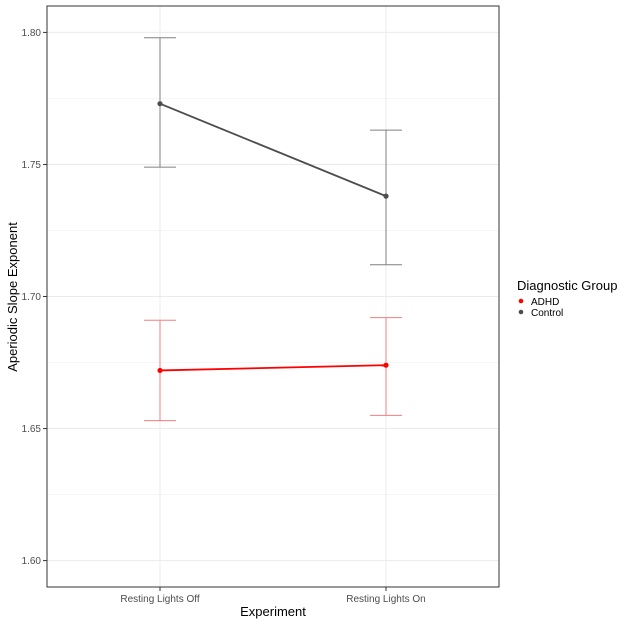 This screenshot has height=629, width=624. I want to click on y-tick-label: 1.60, so click(32, 561).